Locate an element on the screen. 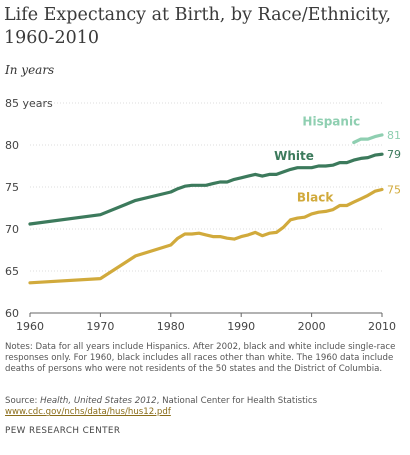 This screenshot has width=410, height=455. chart-subtitle: In years is located at coordinates (30, 70).